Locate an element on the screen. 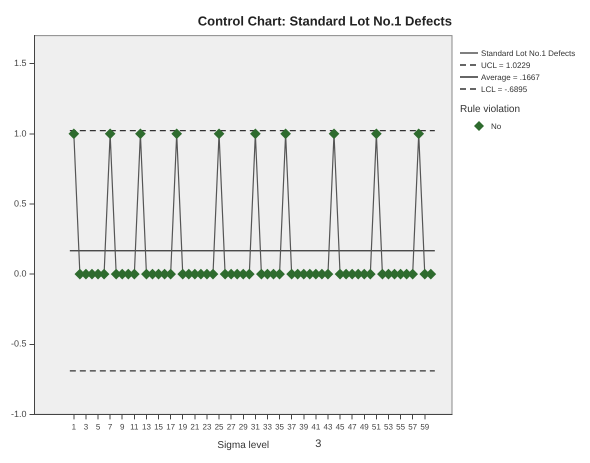 The image size is (590, 463). legend-label: Standard Lot No.1 Defects is located at coordinates (528, 53).